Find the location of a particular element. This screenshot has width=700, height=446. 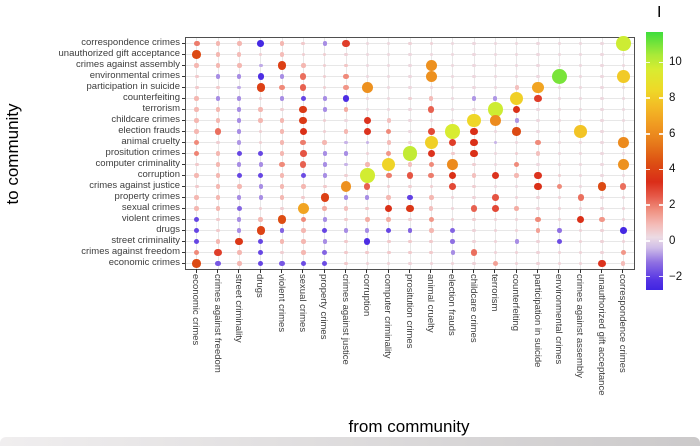

x-tick-label: prositution crimes is located at coordinates (409, 311).